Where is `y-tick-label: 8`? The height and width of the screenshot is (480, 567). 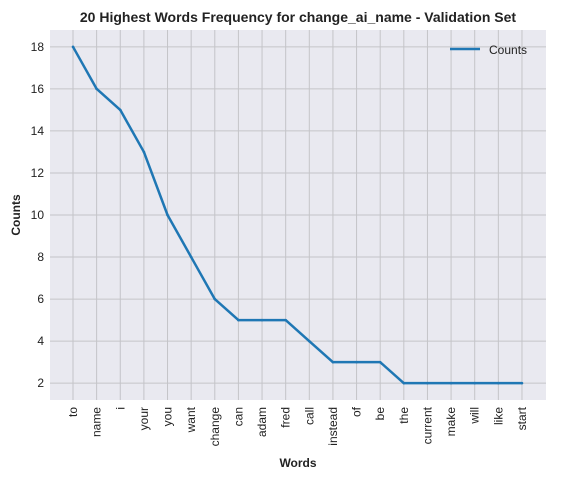 y-tick-label: 8 is located at coordinates (40, 257).